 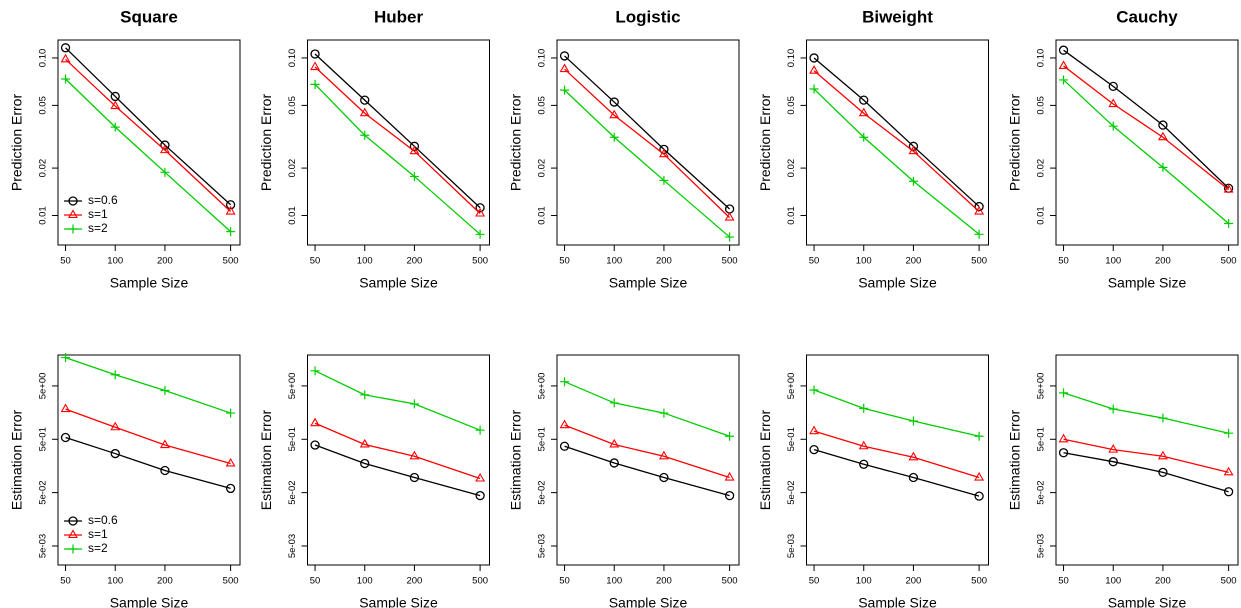 I want to click on legend-label: s=2, so click(x=98, y=548).